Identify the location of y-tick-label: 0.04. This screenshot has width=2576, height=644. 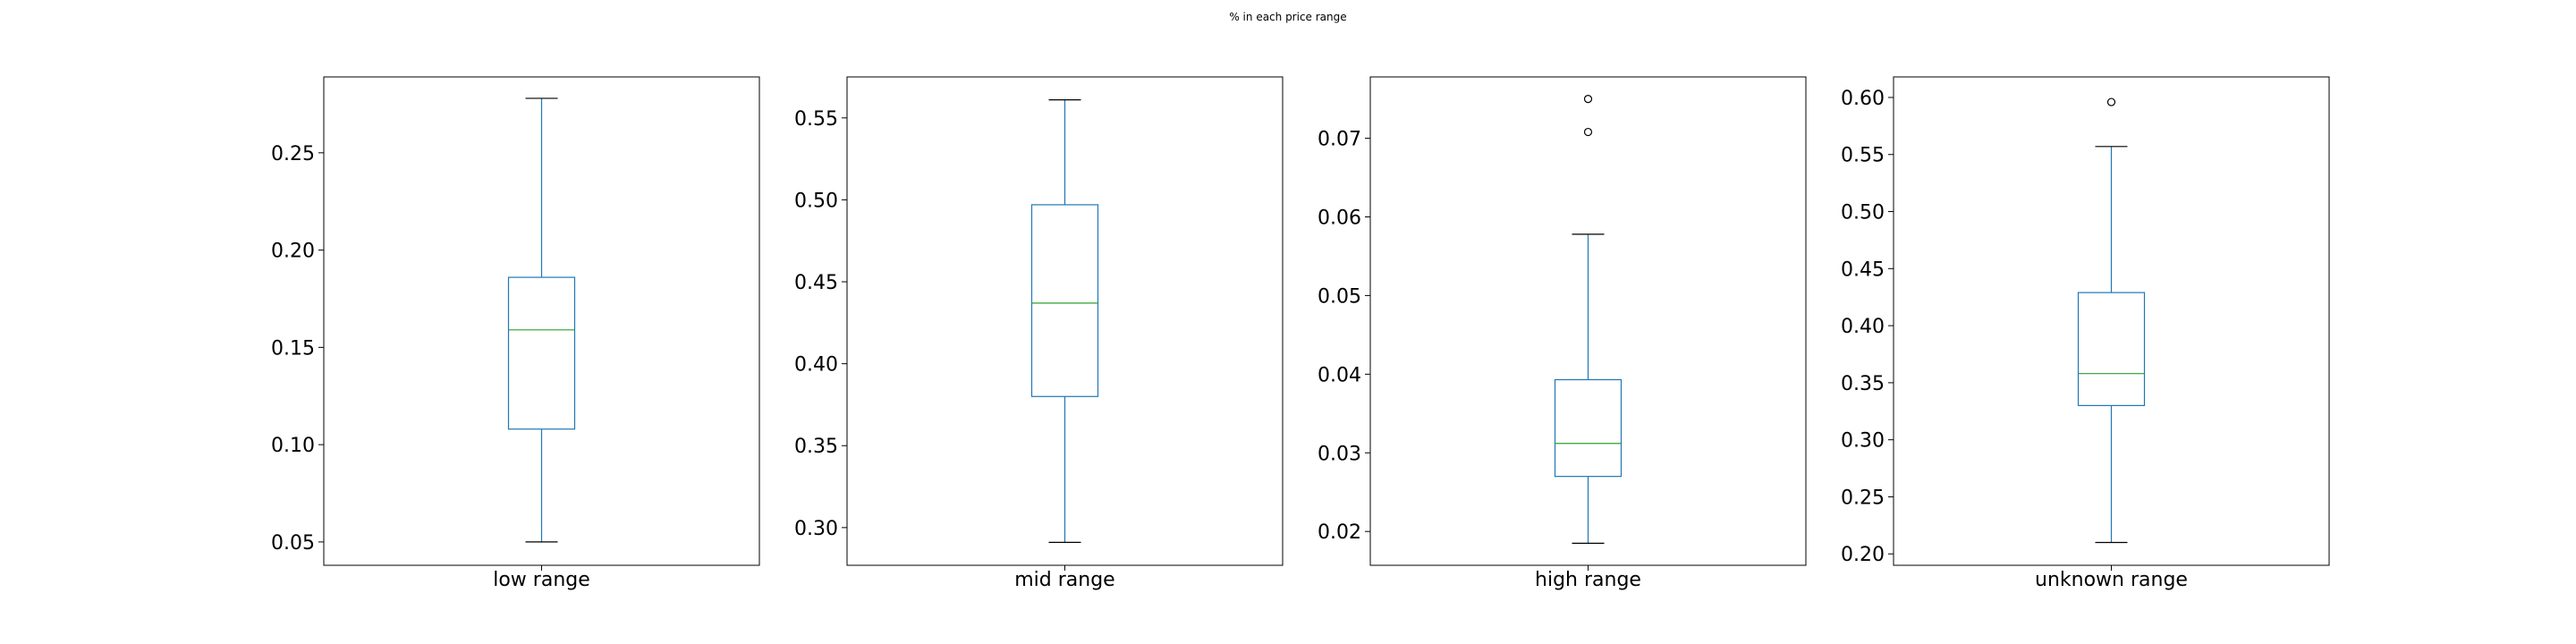
(1339, 375).